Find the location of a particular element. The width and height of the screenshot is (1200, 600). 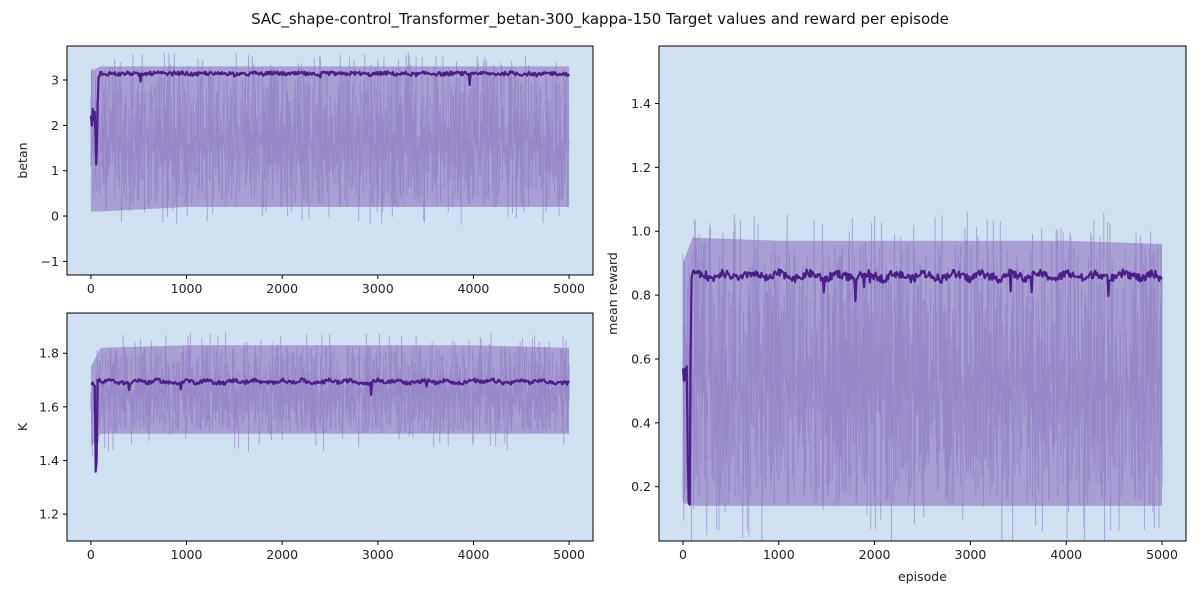

kappa-xtick-label: 1000 is located at coordinates (187, 554).